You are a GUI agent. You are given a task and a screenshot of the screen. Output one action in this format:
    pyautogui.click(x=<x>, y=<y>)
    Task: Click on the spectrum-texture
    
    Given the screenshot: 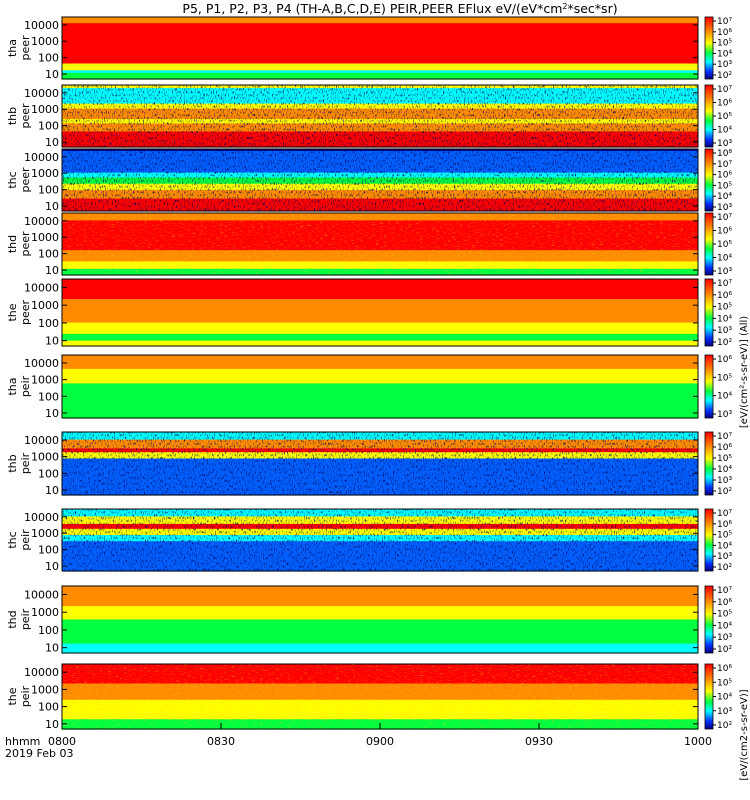 What is the action you would take?
    pyautogui.click(x=380, y=696)
    